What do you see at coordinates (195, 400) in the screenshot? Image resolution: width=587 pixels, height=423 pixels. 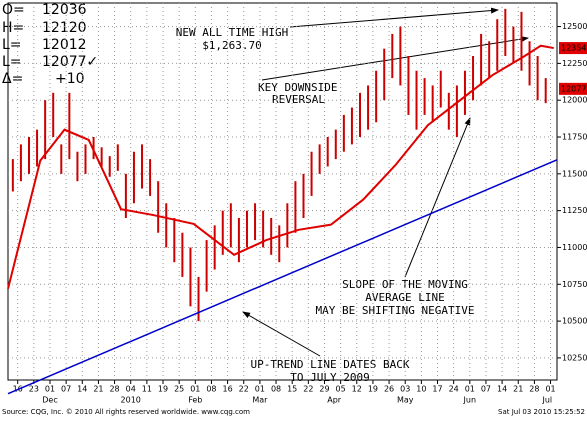 I see `month-label: Feb` at bounding box center [195, 400].